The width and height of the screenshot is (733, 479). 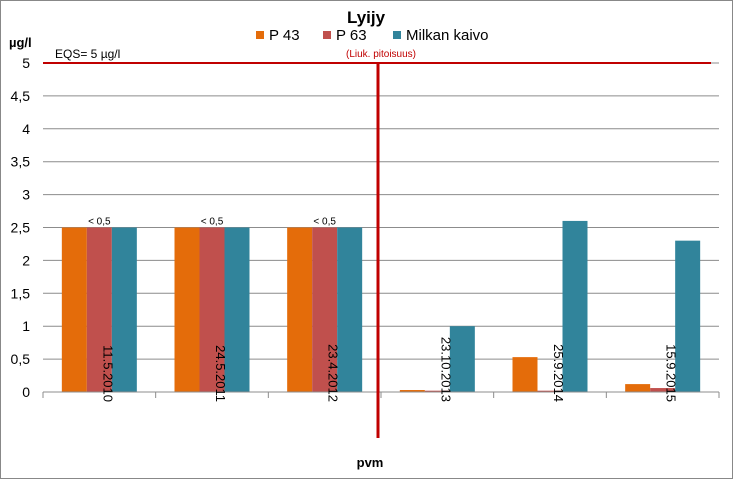 What do you see at coordinates (558, 373) in the screenshot?
I see `x-tick-label: 25.9.2014` at bounding box center [558, 373].